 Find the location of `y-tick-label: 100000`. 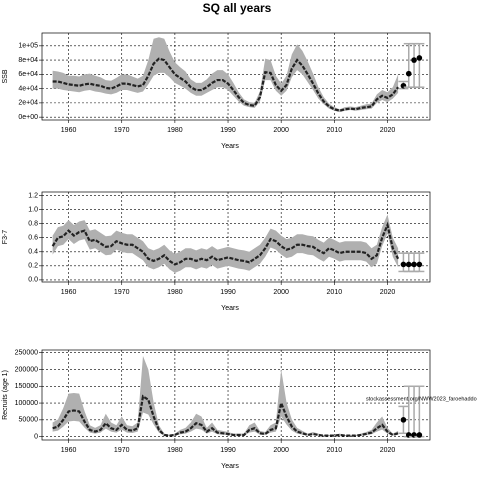

y-tick-label: 100000 is located at coordinates (26, 403).